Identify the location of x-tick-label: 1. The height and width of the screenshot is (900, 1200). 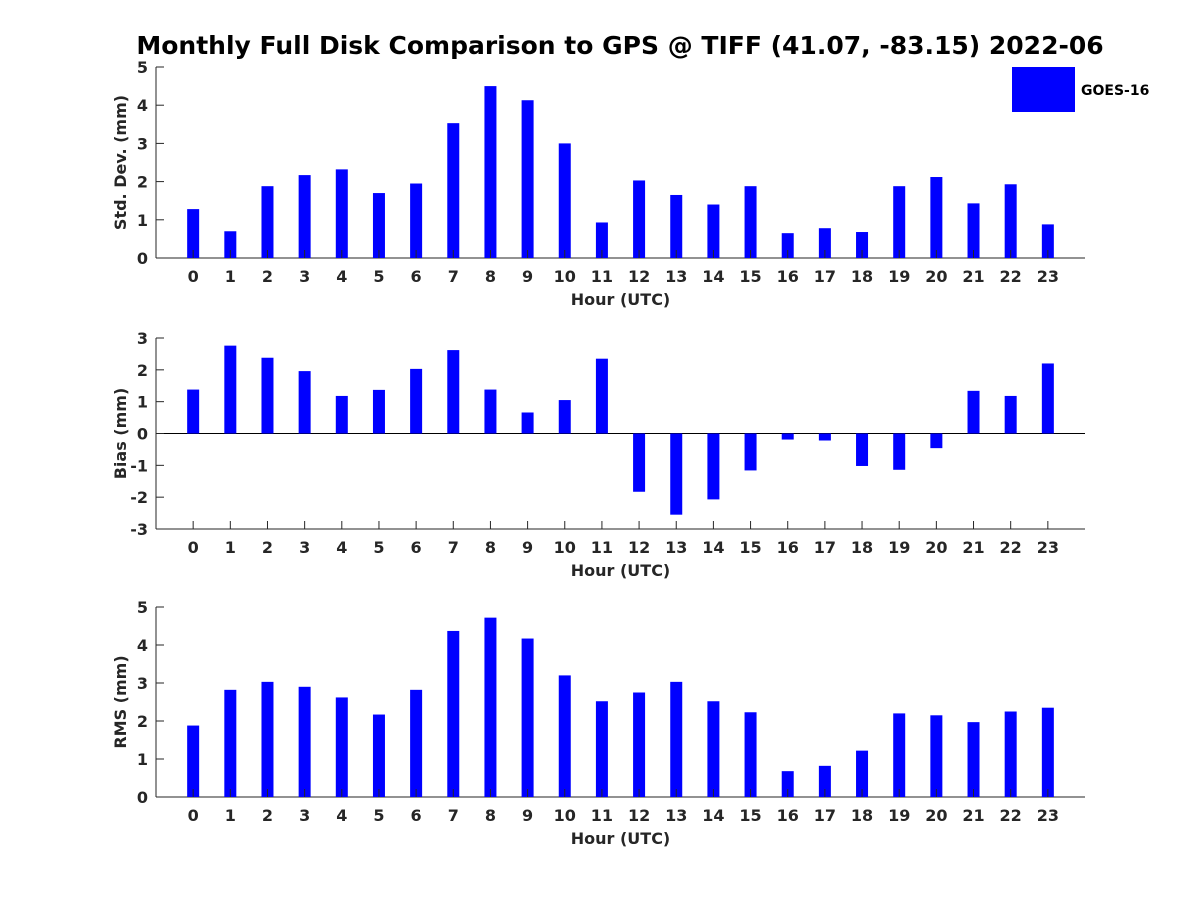
(230, 276).